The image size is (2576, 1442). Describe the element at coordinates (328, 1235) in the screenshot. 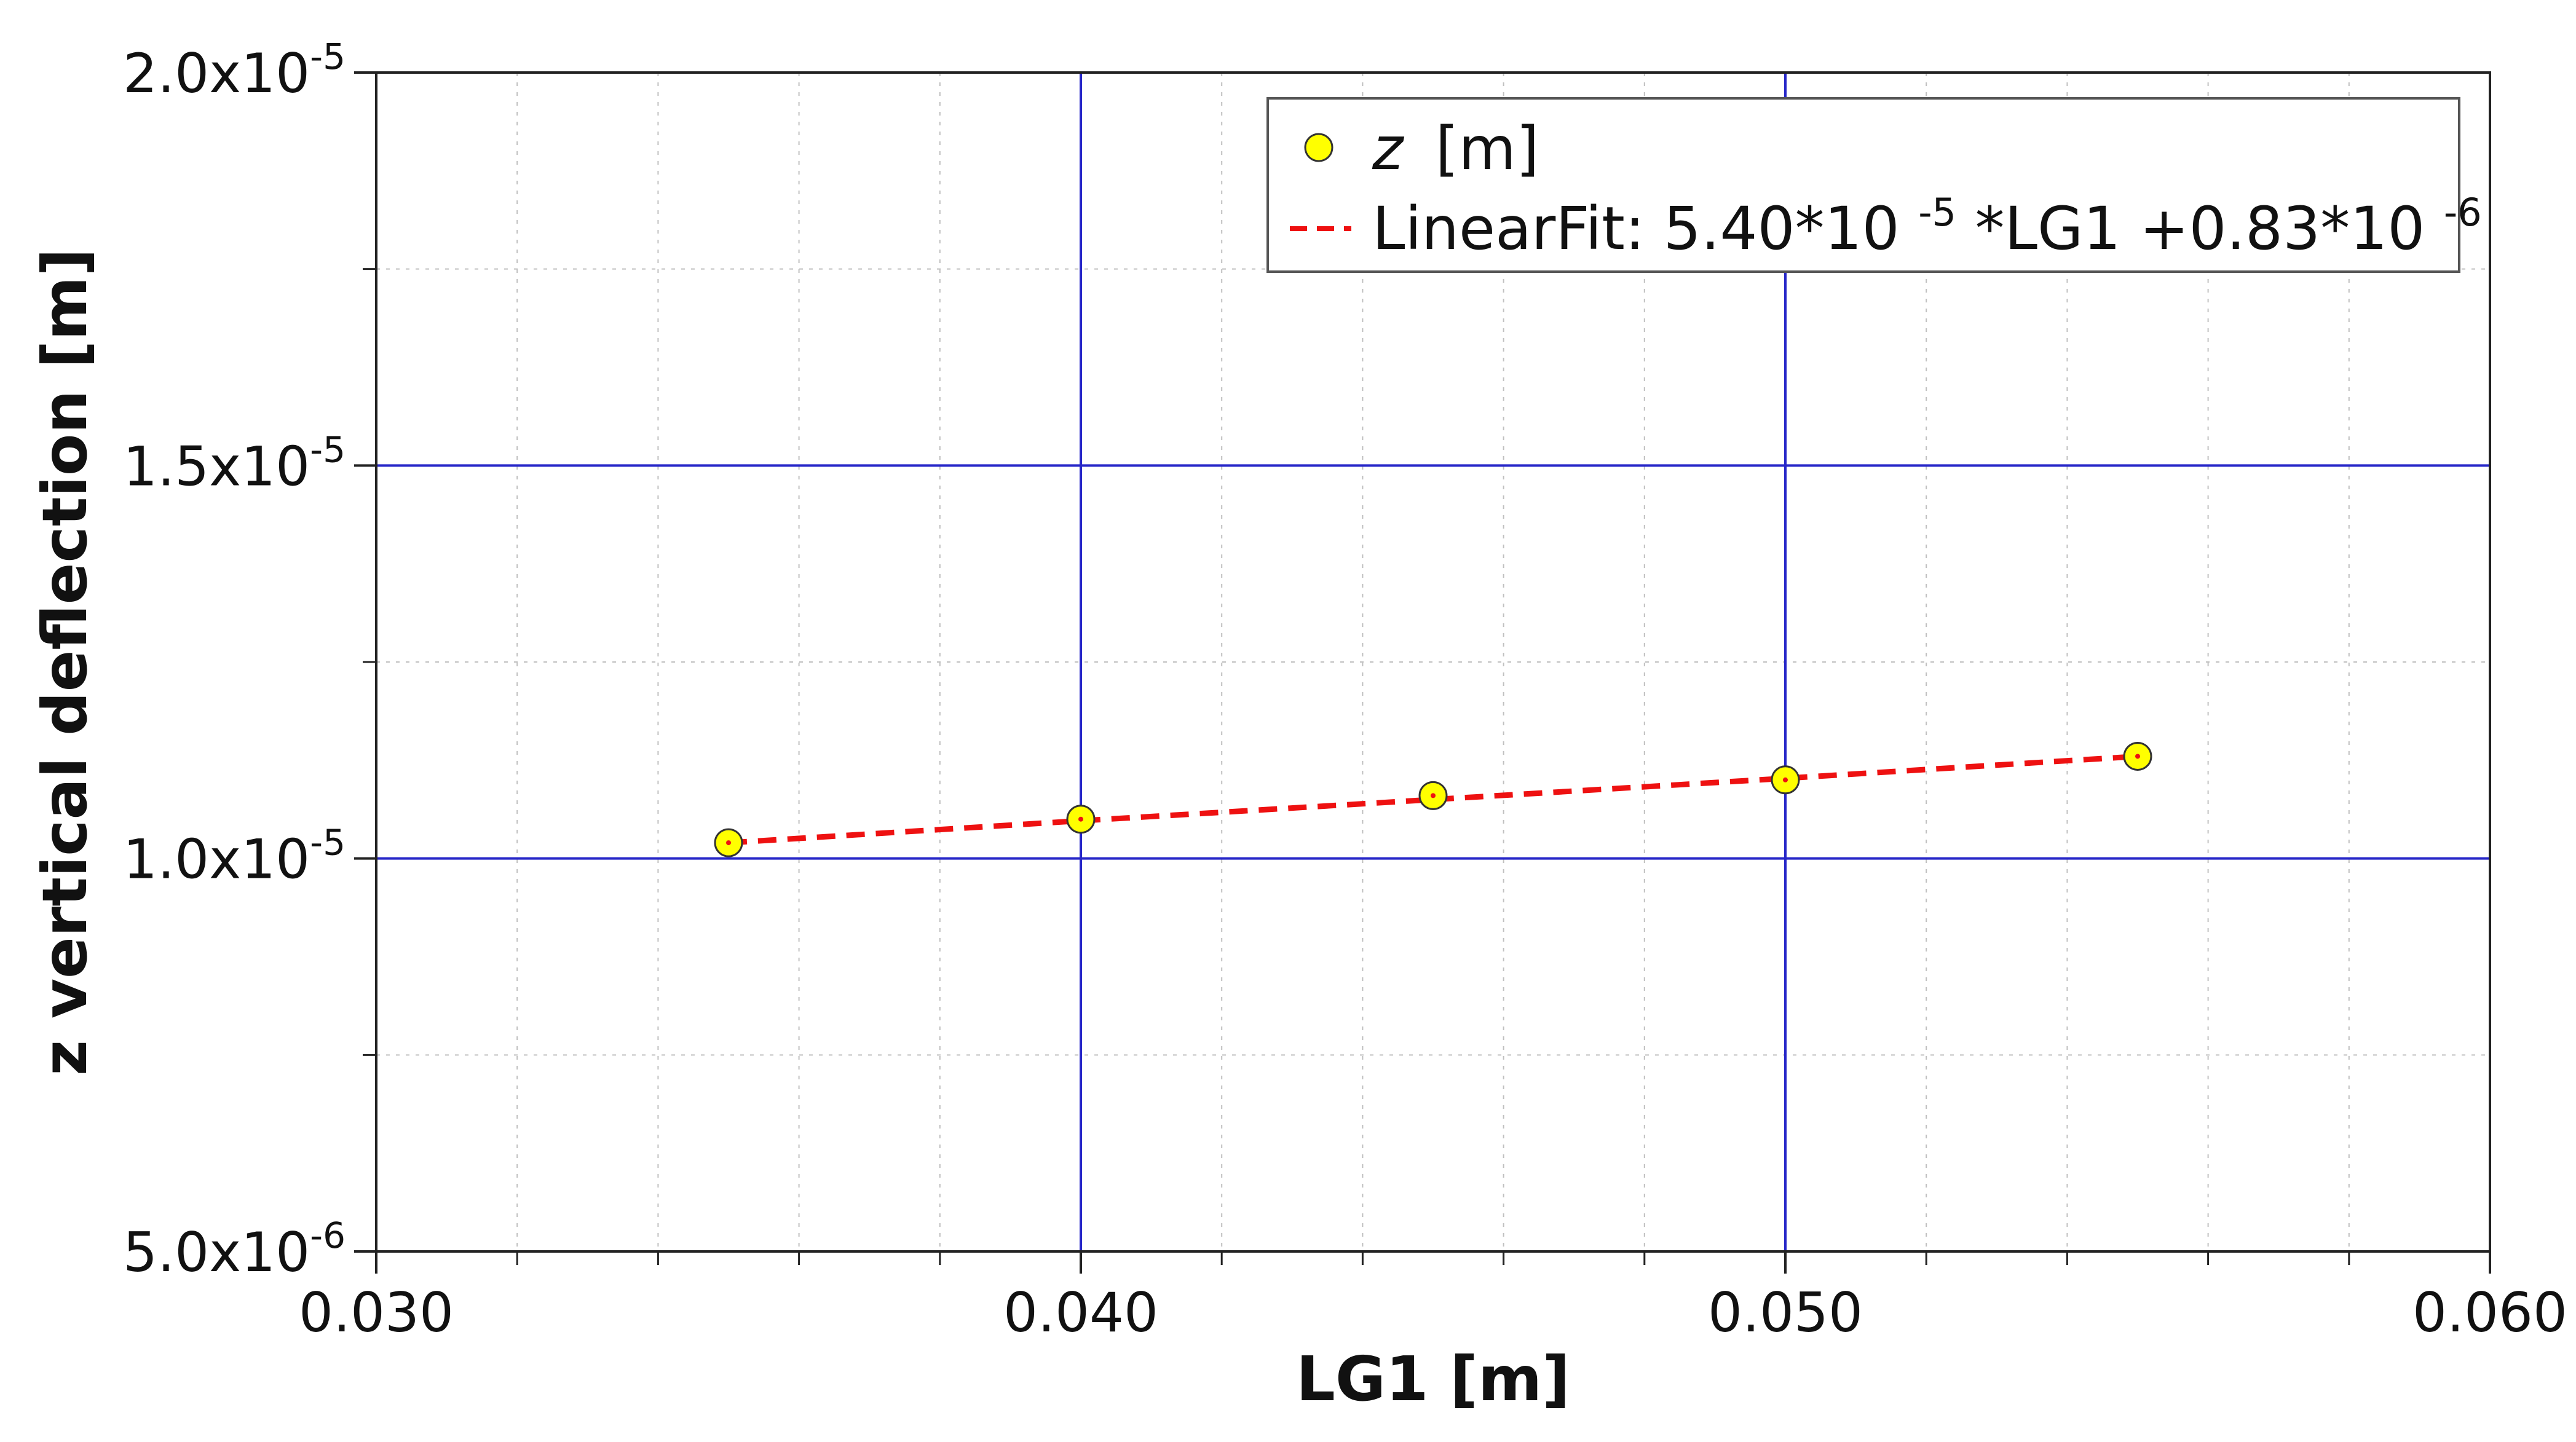

I see `y-tick-exponent: -6` at that location.